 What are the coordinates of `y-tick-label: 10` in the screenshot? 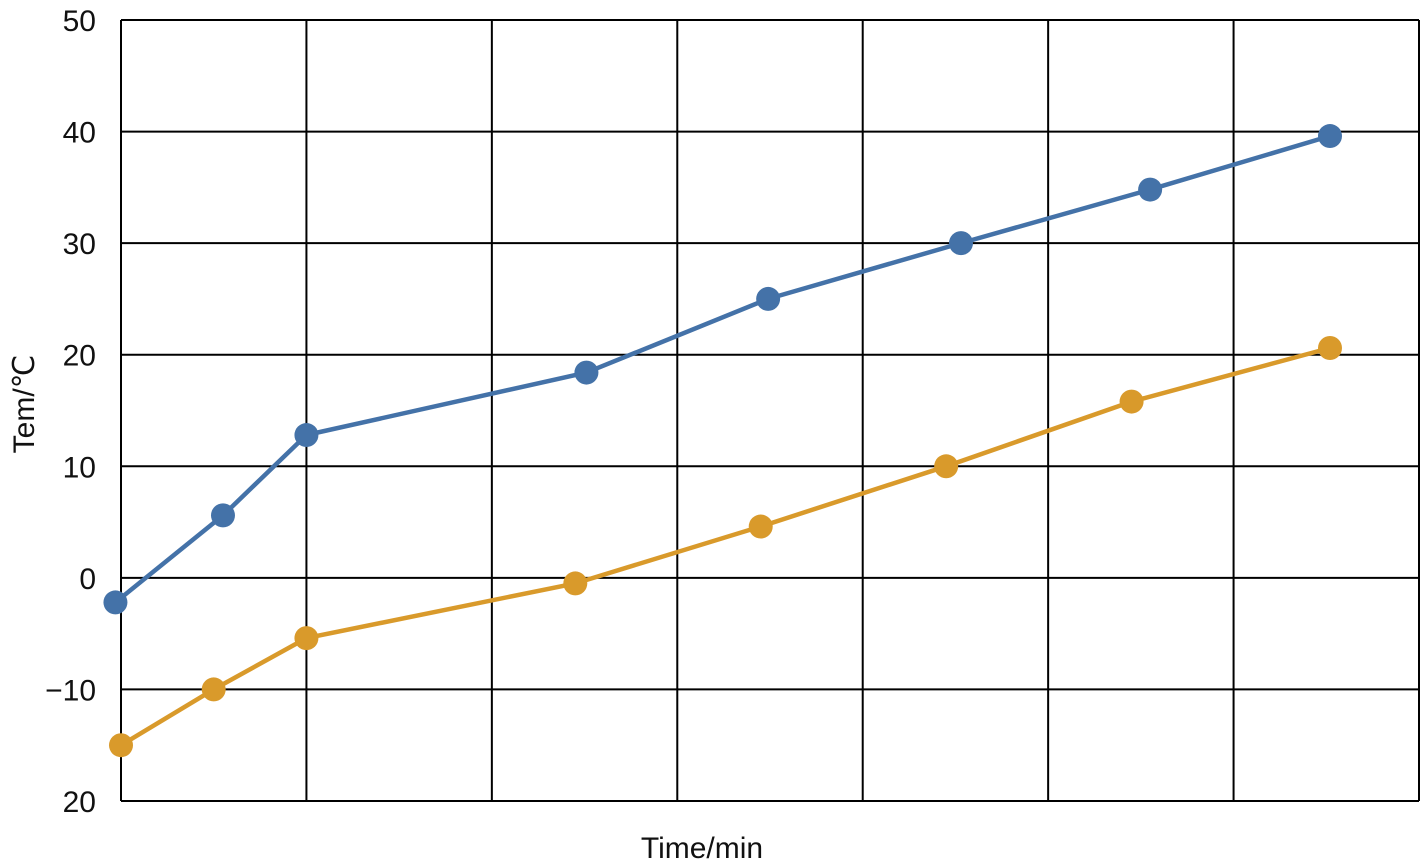 It's located at (79, 467).